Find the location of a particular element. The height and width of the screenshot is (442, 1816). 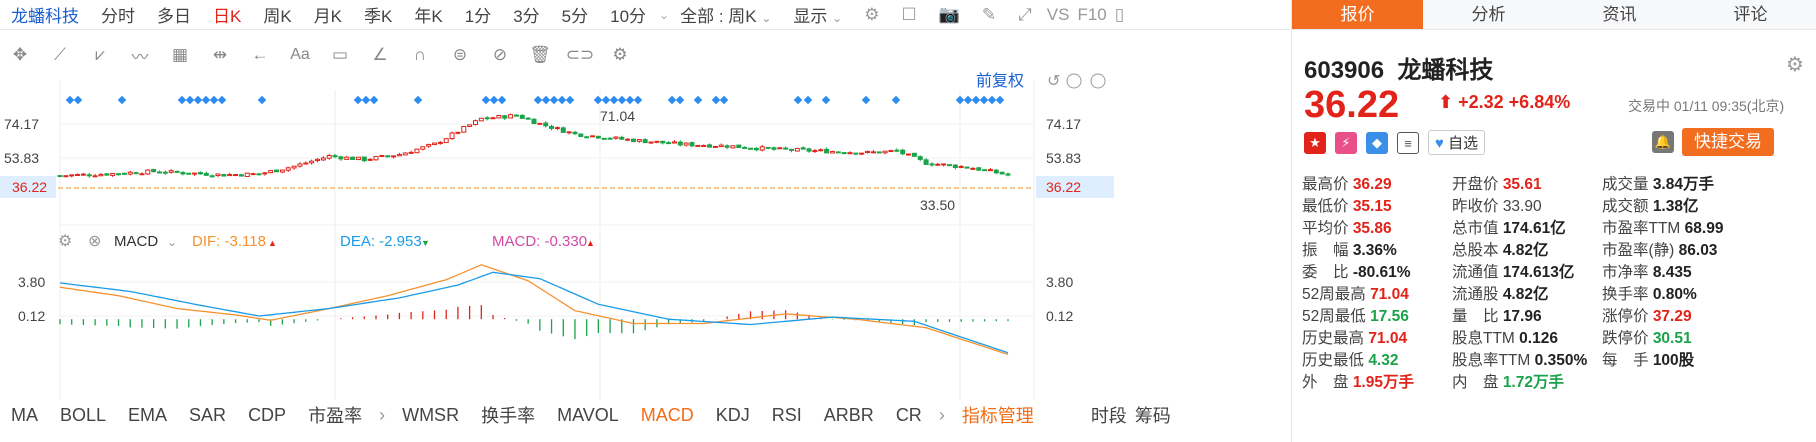

f10-button: F10 is located at coordinates (1092, 14).